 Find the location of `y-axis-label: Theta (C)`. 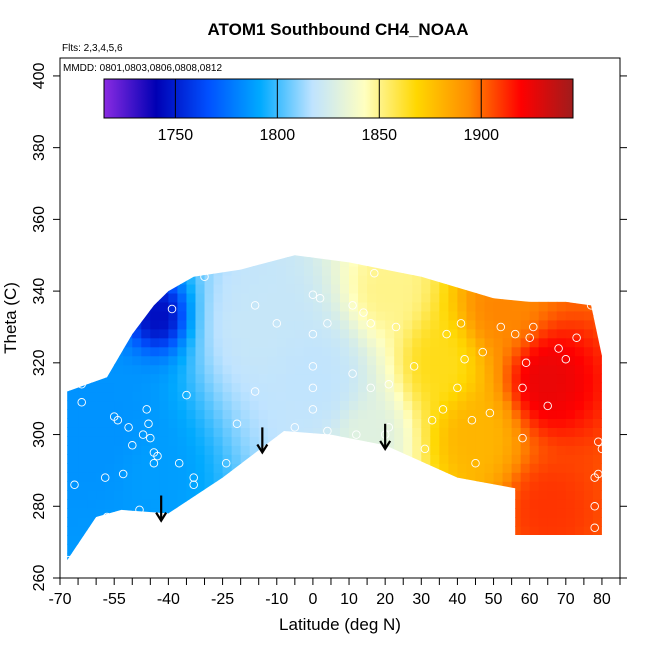

y-axis-label: Theta (C) is located at coordinates (10, 318).